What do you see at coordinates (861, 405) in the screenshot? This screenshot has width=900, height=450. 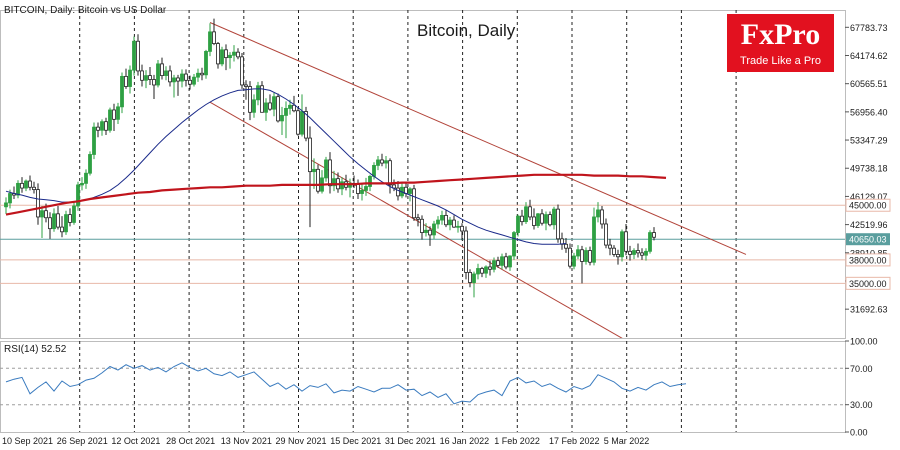 I see `rsi-tick-label: 30.00` at bounding box center [861, 405].